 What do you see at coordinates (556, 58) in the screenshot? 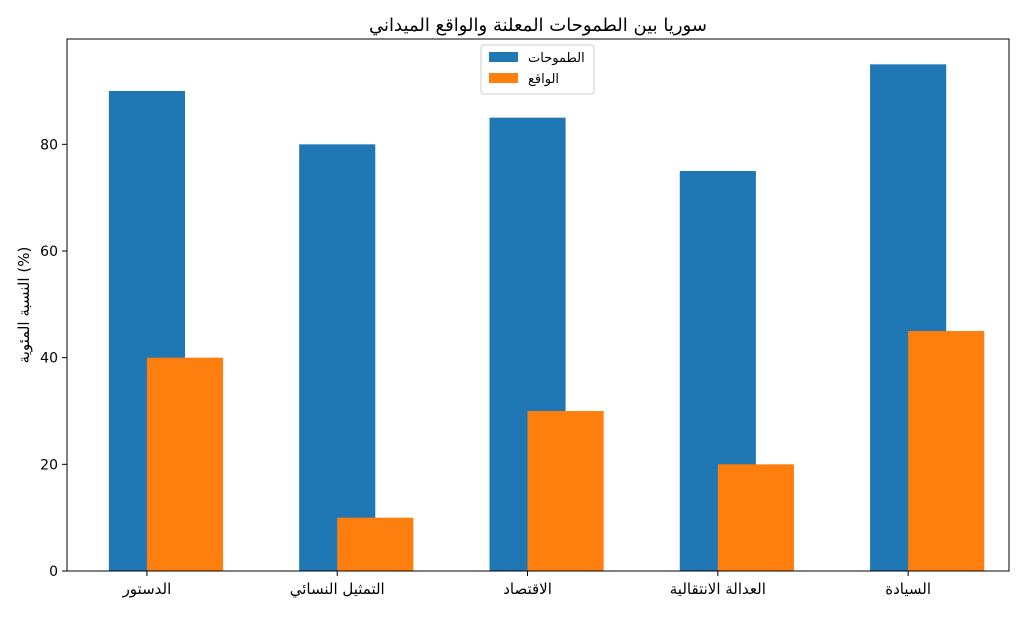
I see `legend-label: الطموحات` at bounding box center [556, 58].